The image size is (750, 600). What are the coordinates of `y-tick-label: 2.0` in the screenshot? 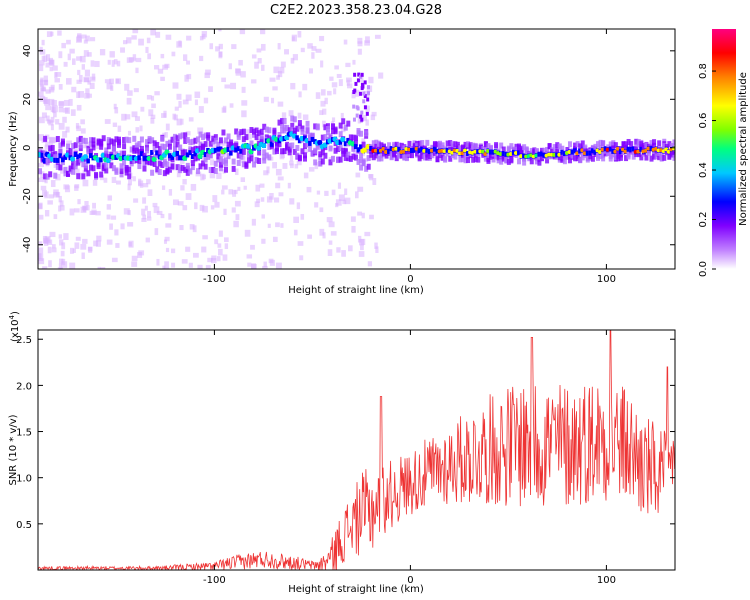 It's located at (24, 386).